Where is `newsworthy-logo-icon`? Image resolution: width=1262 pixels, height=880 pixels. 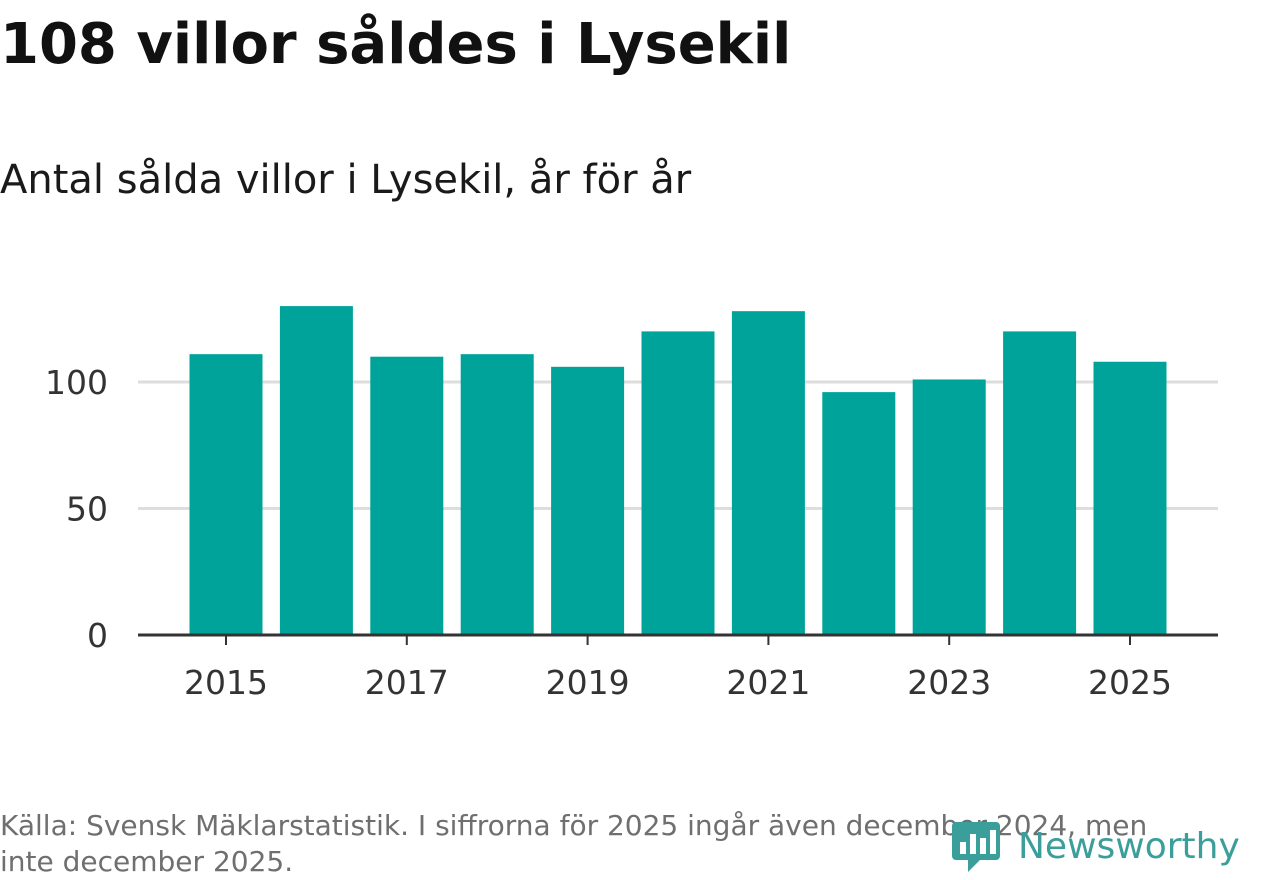 newsworthy-logo-icon is located at coordinates (976, 847).